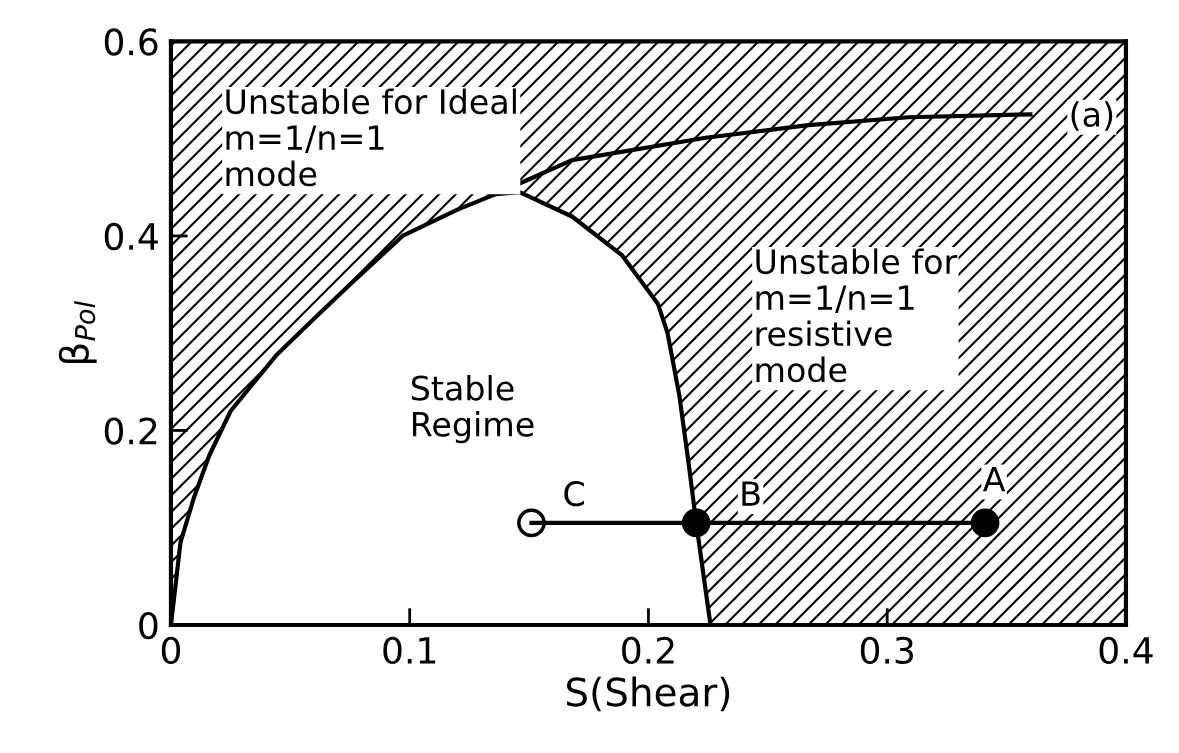 The height and width of the screenshot is (753, 1179). What do you see at coordinates (409, 650) in the screenshot?
I see `x-tick-label: 0.1` at bounding box center [409, 650].